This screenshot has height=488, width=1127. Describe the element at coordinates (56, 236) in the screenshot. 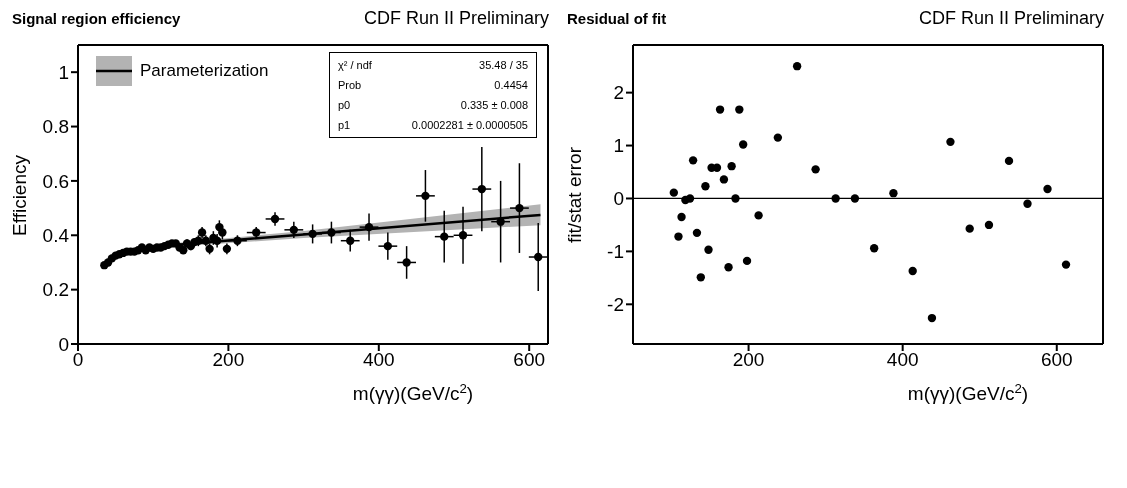

I see `y-tick-label: 0.4` at that location.